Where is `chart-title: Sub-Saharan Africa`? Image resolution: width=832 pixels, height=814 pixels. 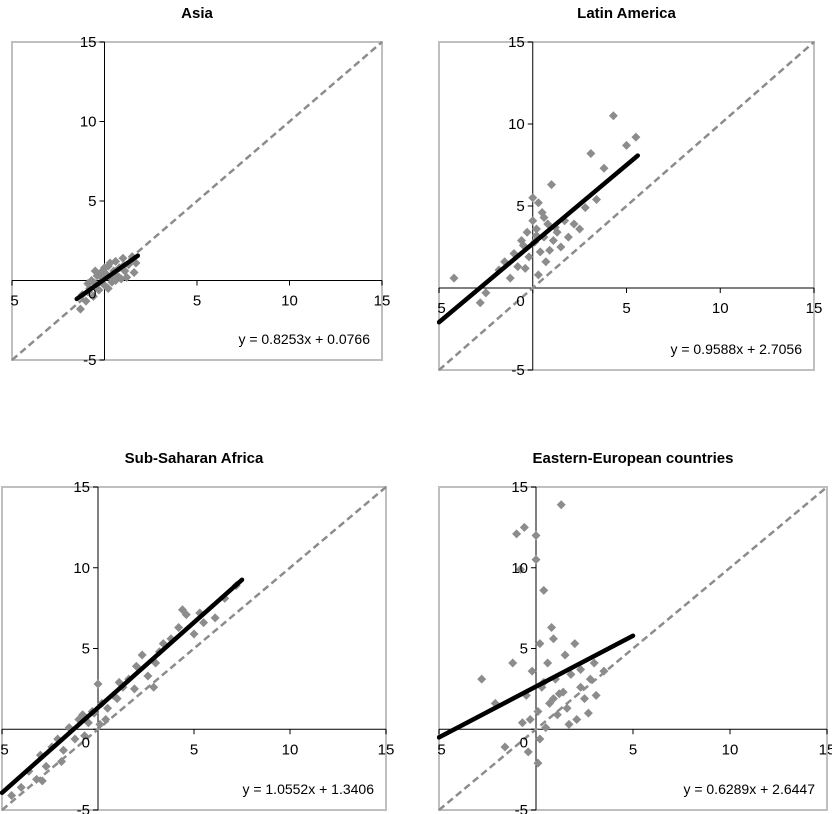 chart-title: Sub-Saharan Africa is located at coordinates (194, 458).